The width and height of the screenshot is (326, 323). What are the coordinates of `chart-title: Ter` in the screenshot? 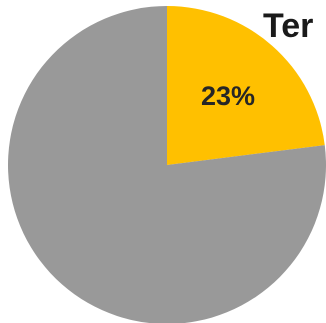 It's located at (288, 26).